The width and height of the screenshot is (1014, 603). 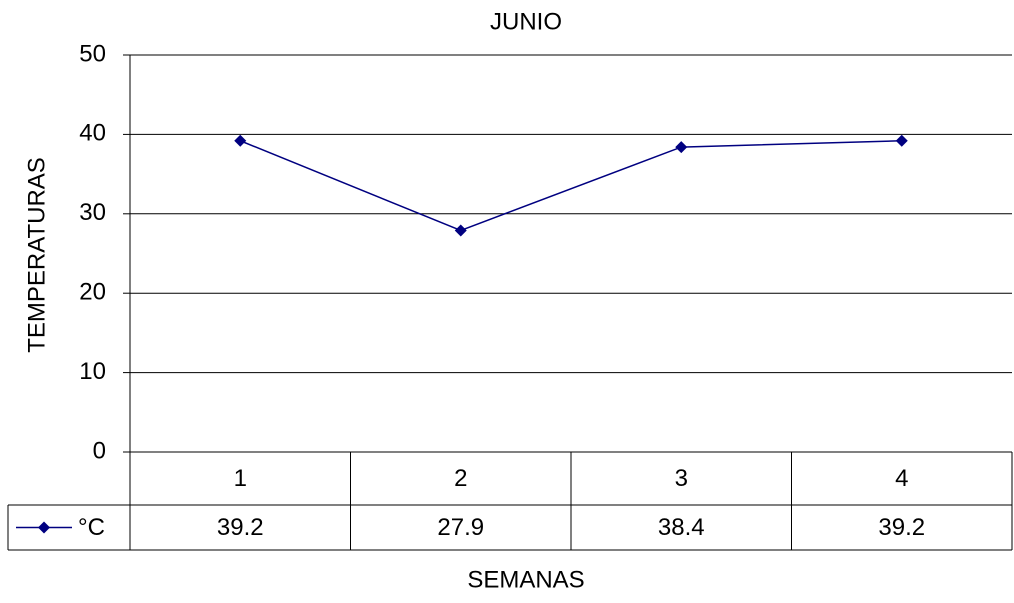 I want to click on table-value: 27.9, so click(x=460, y=527).